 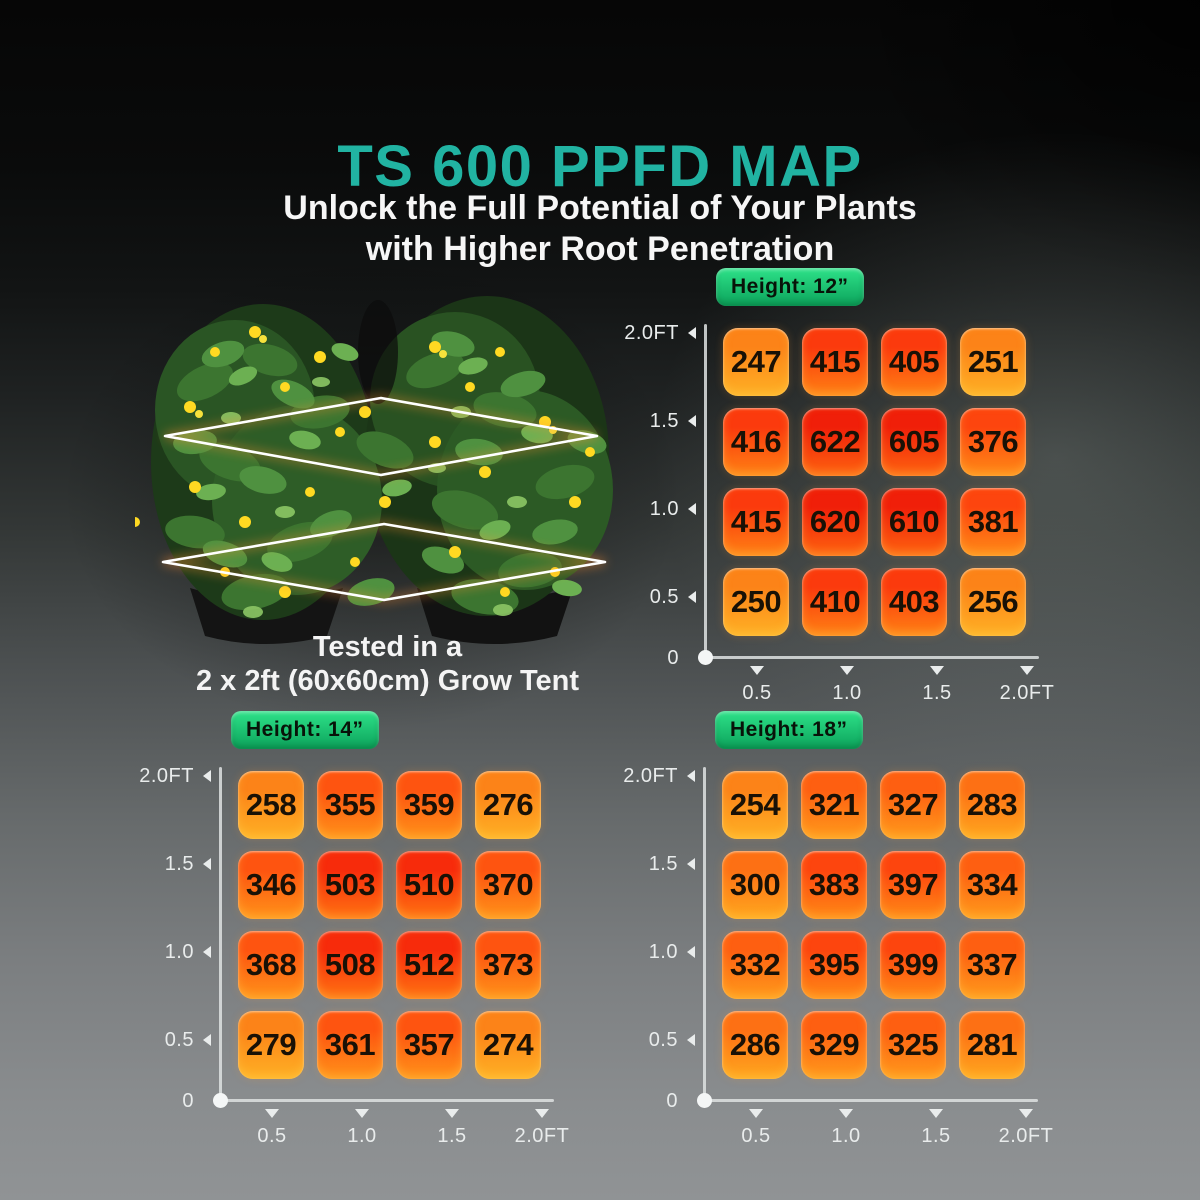 I want to click on ppfd-cell: 279, so click(x=271, y=1045).